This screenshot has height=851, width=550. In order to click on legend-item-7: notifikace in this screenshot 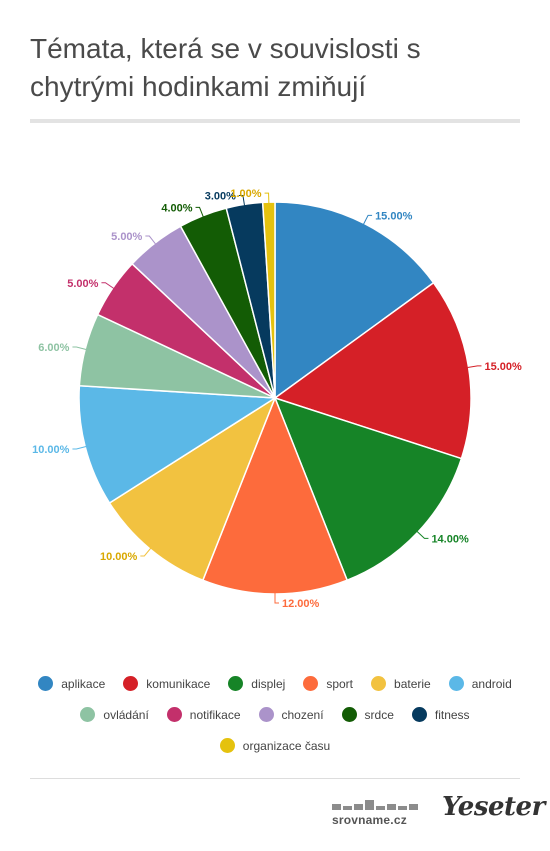, I will do `click(203, 714)`.